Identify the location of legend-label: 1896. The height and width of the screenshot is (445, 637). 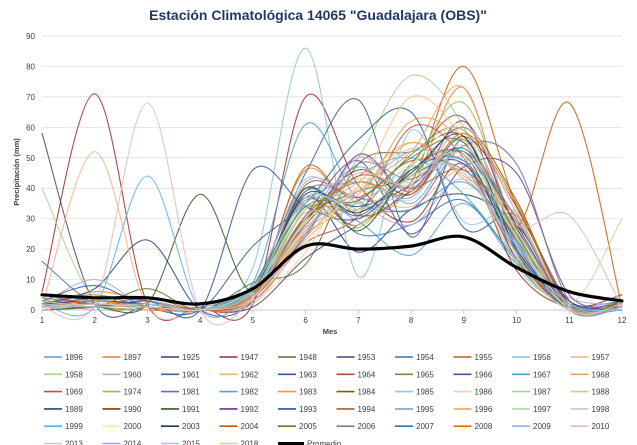
(74, 357).